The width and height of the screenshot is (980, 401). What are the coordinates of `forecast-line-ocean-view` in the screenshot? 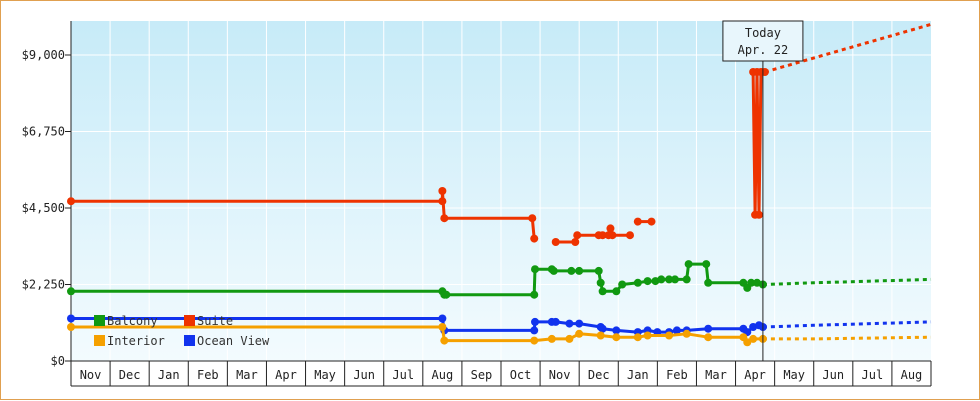 It's located at (847, 324).